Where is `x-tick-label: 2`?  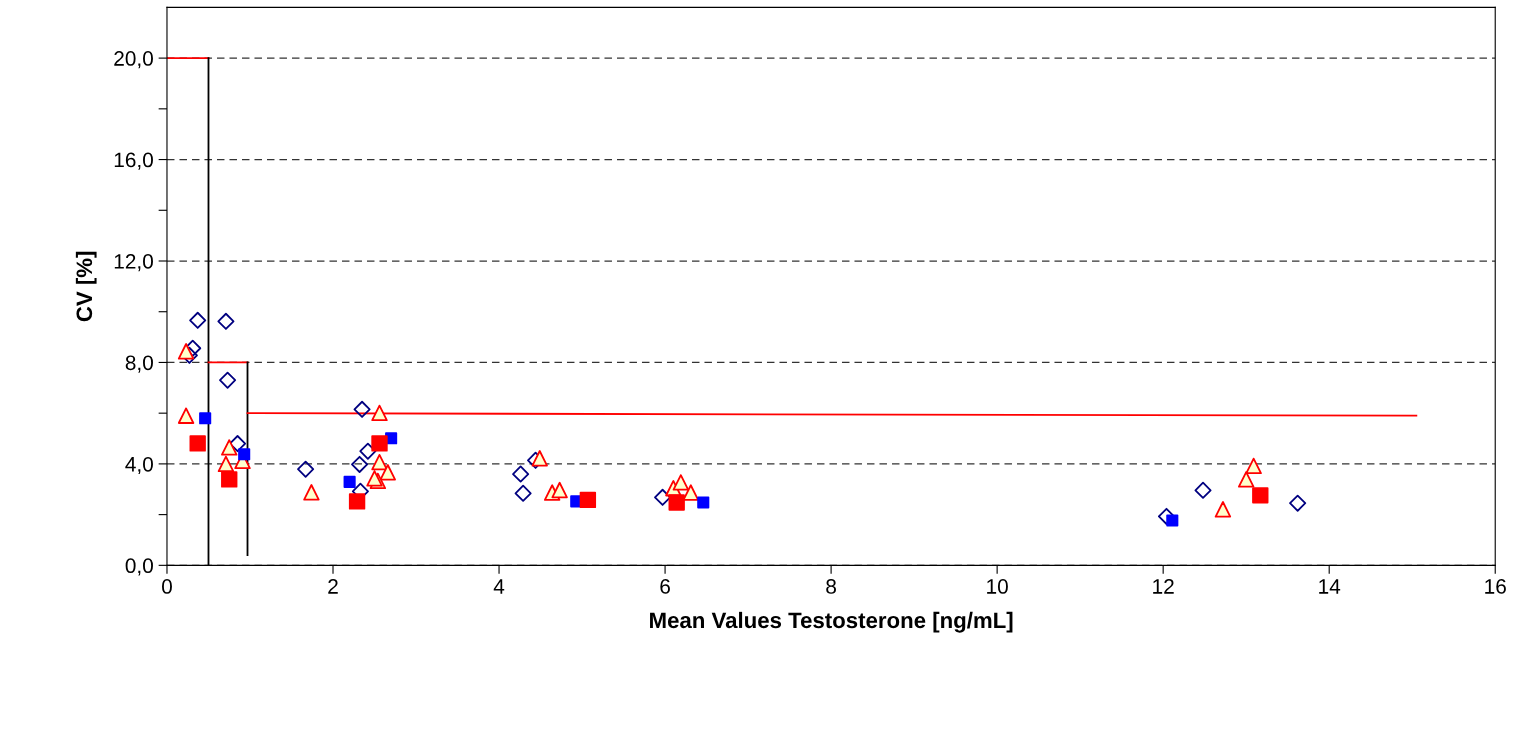
x-tick-label: 2 is located at coordinates (333, 586).